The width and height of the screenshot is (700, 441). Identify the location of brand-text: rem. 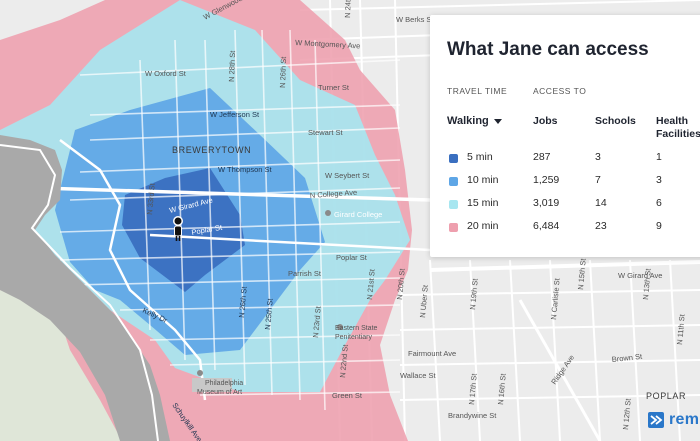
(684, 419).